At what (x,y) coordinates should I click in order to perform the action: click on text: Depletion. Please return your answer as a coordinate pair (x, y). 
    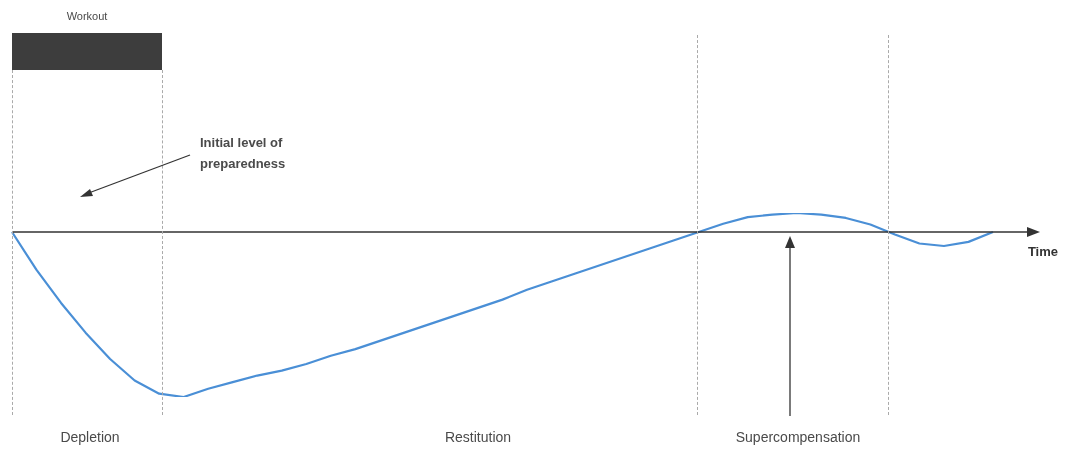
    Looking at the image, I should click on (90, 436).